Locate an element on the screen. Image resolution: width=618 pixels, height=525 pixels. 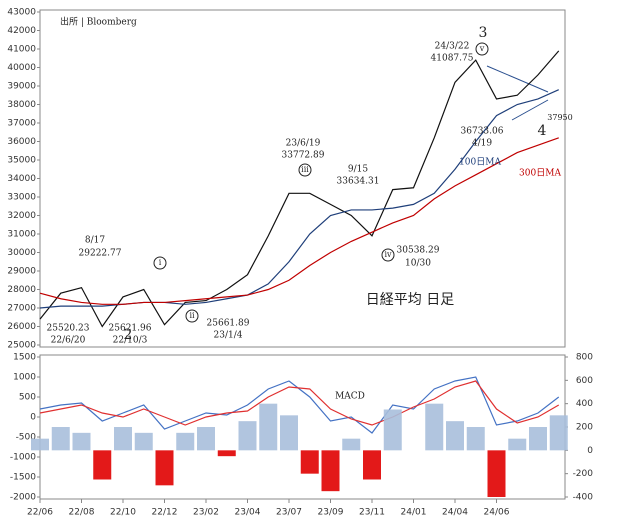
y-tick-label: -1500 is located at coordinates (23, 478).